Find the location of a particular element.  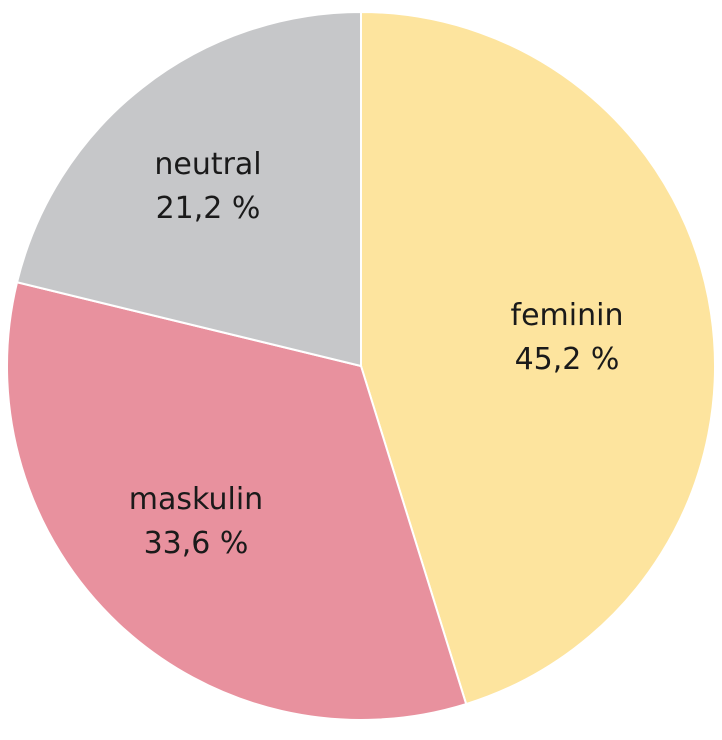

slice-value-feminin: 45,2 % is located at coordinates (567, 359).